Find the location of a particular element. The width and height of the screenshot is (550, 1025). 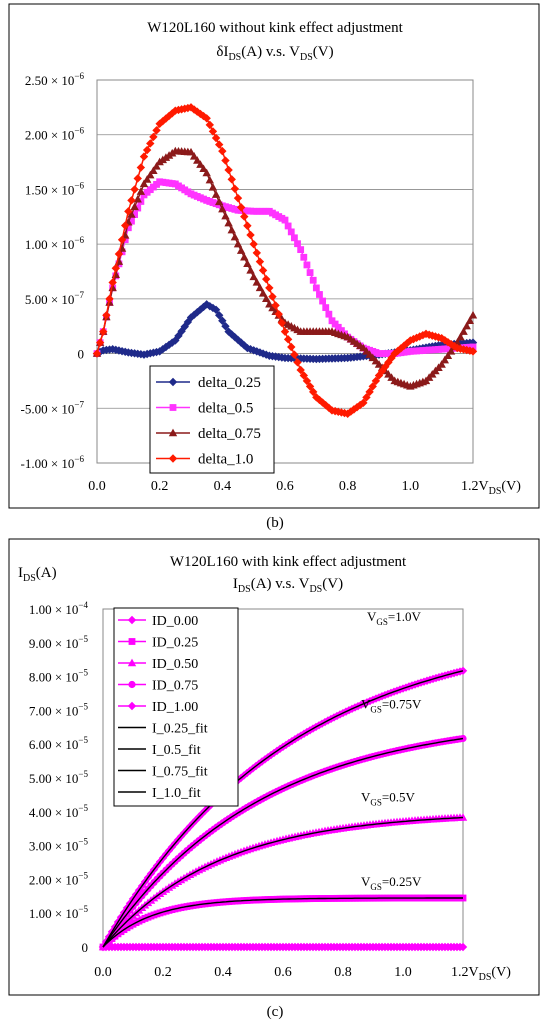

chart-c-legend-item: ID_1.00 is located at coordinates (158, 707).